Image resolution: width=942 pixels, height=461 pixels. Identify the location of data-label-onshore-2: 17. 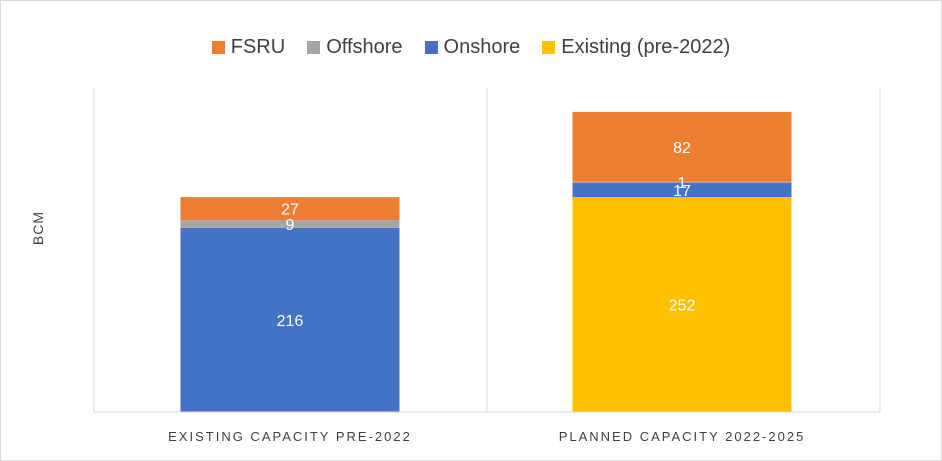
(682, 191).